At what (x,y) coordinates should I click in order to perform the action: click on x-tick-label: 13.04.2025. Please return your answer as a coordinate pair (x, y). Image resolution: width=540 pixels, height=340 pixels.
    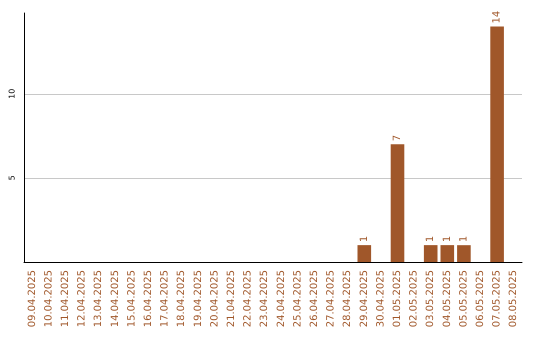
    Looking at the image, I should click on (98, 299).